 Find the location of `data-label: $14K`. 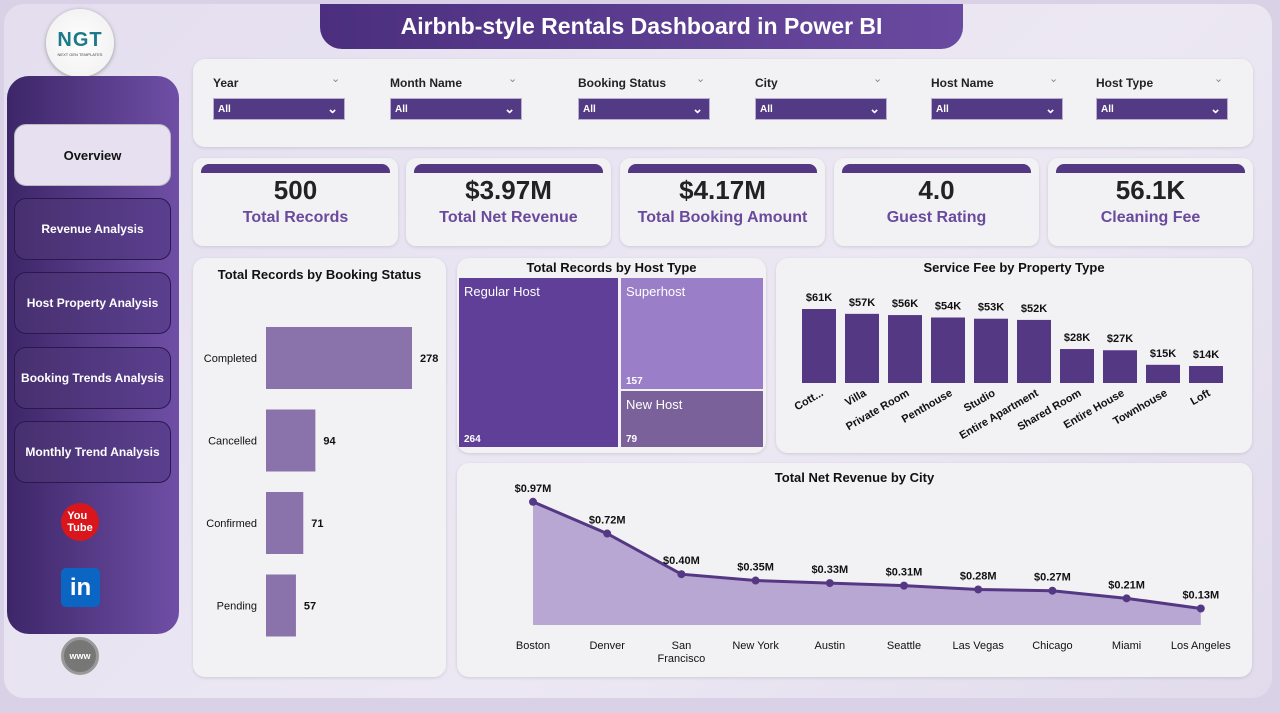

data-label: $14K is located at coordinates (1206, 355).